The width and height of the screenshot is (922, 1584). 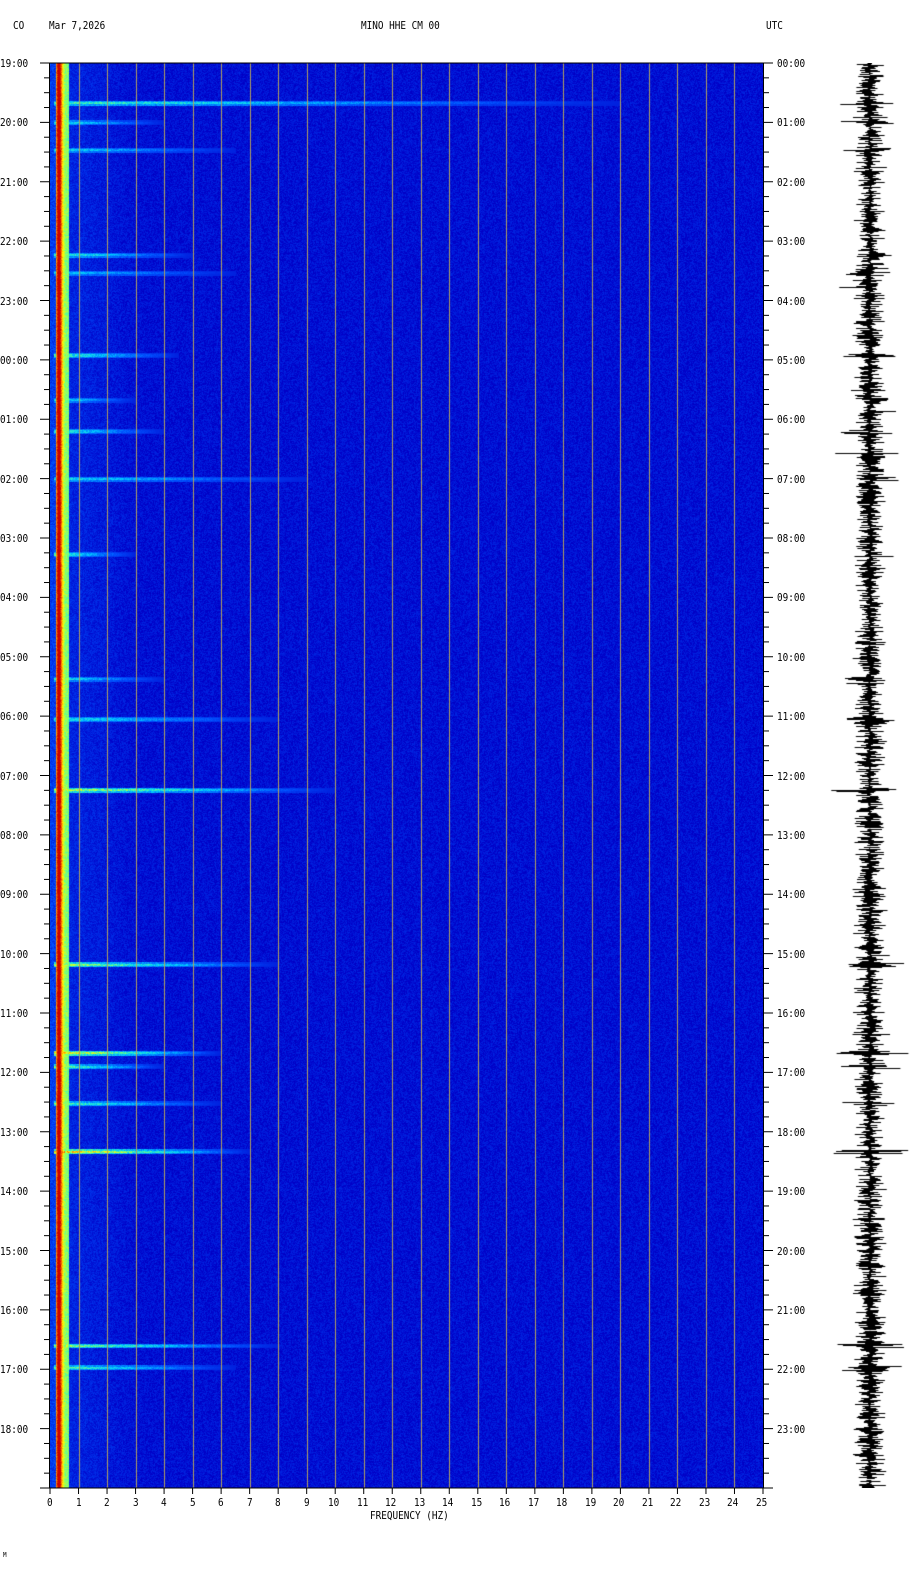 I want to click on right-time-label: 04:00, so click(x=791, y=301).